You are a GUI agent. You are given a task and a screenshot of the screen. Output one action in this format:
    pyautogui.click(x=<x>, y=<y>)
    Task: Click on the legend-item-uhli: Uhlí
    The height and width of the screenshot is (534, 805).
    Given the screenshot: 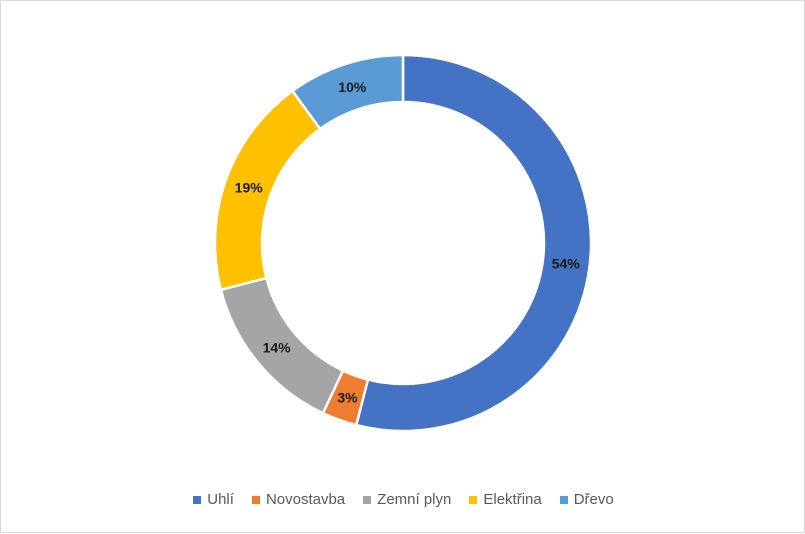 What is the action you would take?
    pyautogui.click(x=213, y=499)
    